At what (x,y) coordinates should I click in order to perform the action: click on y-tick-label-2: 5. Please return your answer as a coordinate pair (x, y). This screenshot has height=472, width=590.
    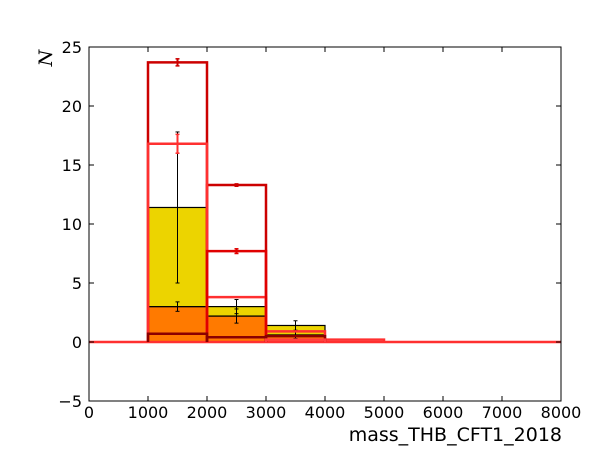
    Looking at the image, I should click on (77, 283).